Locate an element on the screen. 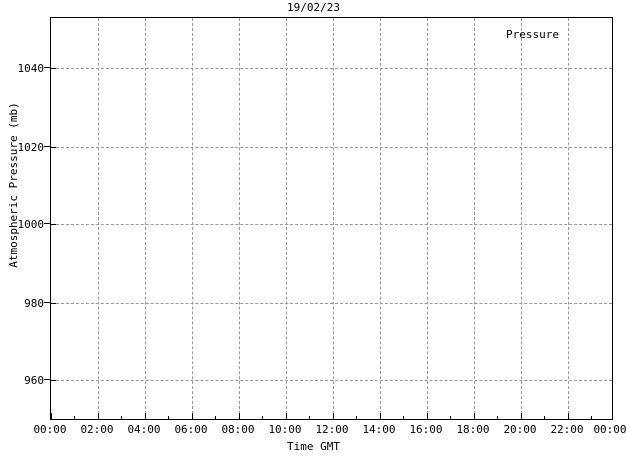  y-tick-label: 960 is located at coordinates (34, 380).